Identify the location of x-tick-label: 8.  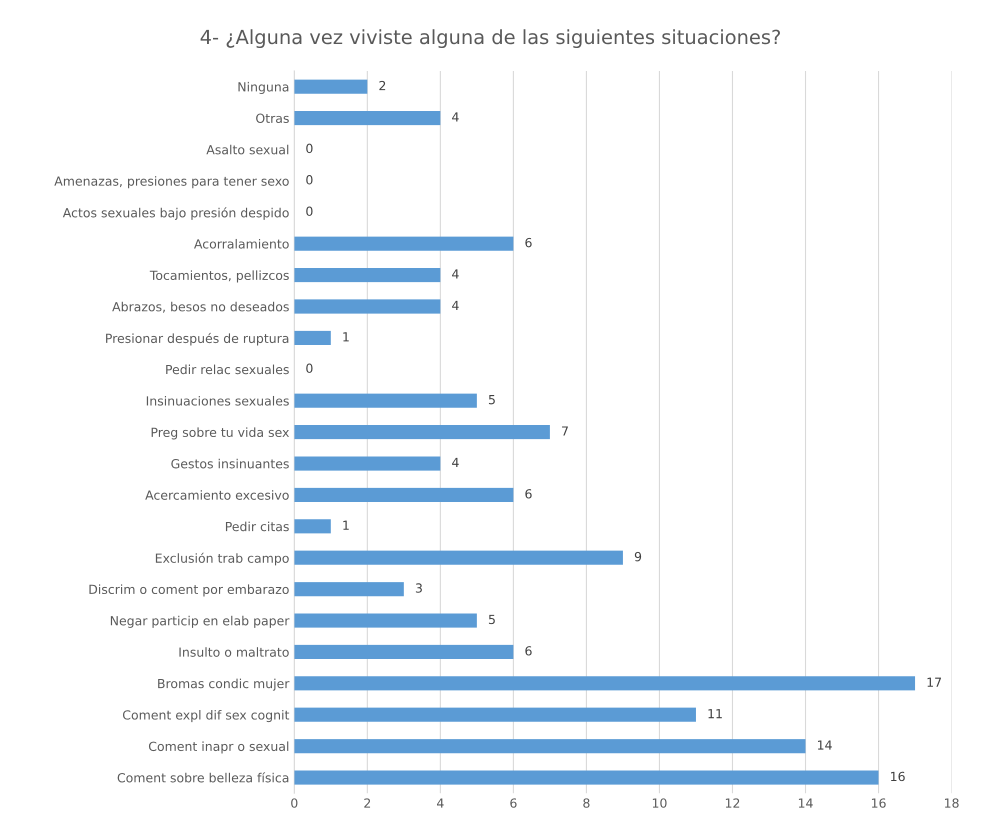
(586, 803).